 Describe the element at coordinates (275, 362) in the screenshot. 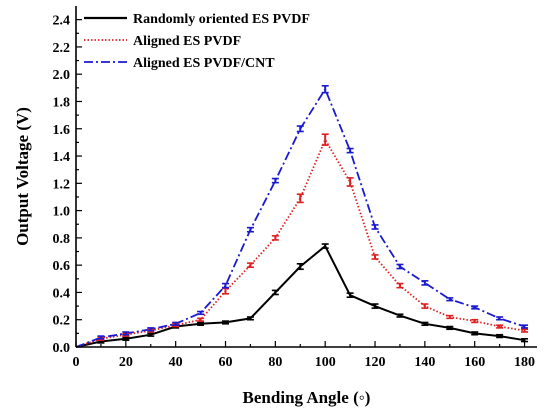

I see `x-tick-label: 80` at that location.